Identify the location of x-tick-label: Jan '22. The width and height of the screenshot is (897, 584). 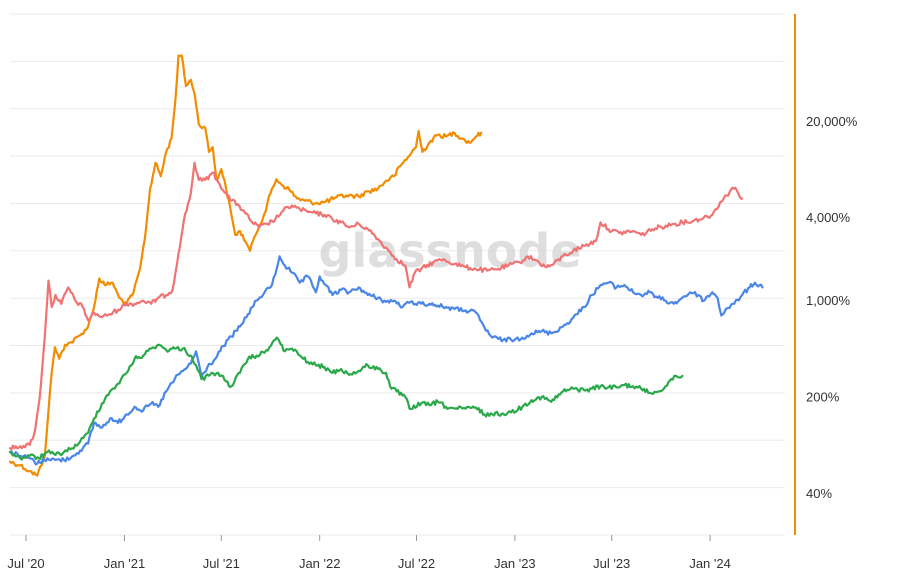
(320, 563).